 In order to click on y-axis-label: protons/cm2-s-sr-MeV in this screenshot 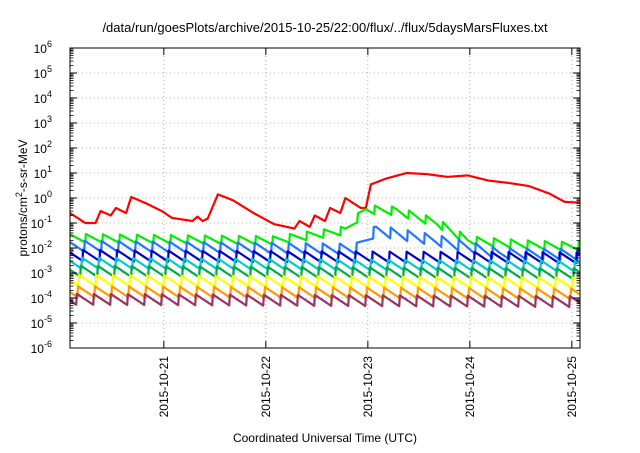, I will do `click(22, 197)`.